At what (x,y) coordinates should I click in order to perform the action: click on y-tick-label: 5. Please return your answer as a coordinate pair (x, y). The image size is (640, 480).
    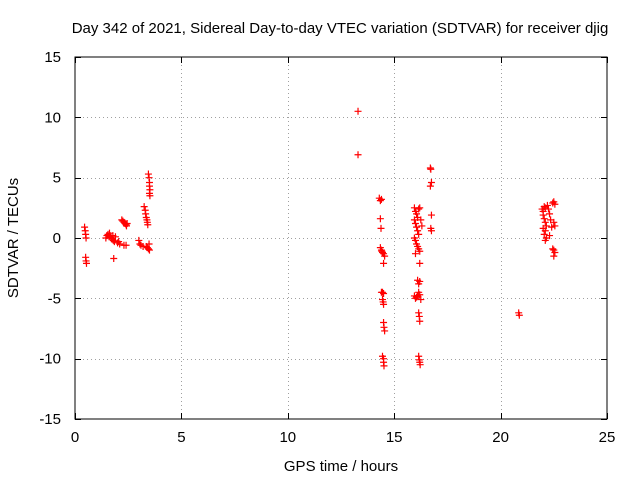
    Looking at the image, I should click on (57, 178).